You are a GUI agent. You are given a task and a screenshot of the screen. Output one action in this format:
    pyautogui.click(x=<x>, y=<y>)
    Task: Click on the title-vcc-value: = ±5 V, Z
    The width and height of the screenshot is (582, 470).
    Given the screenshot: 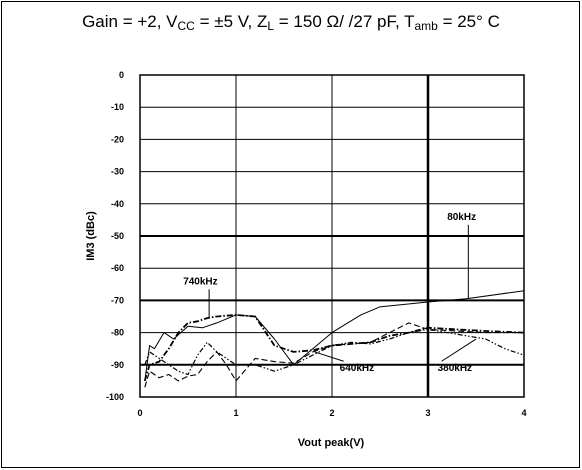 What is the action you would take?
    pyautogui.click(x=231, y=21)
    